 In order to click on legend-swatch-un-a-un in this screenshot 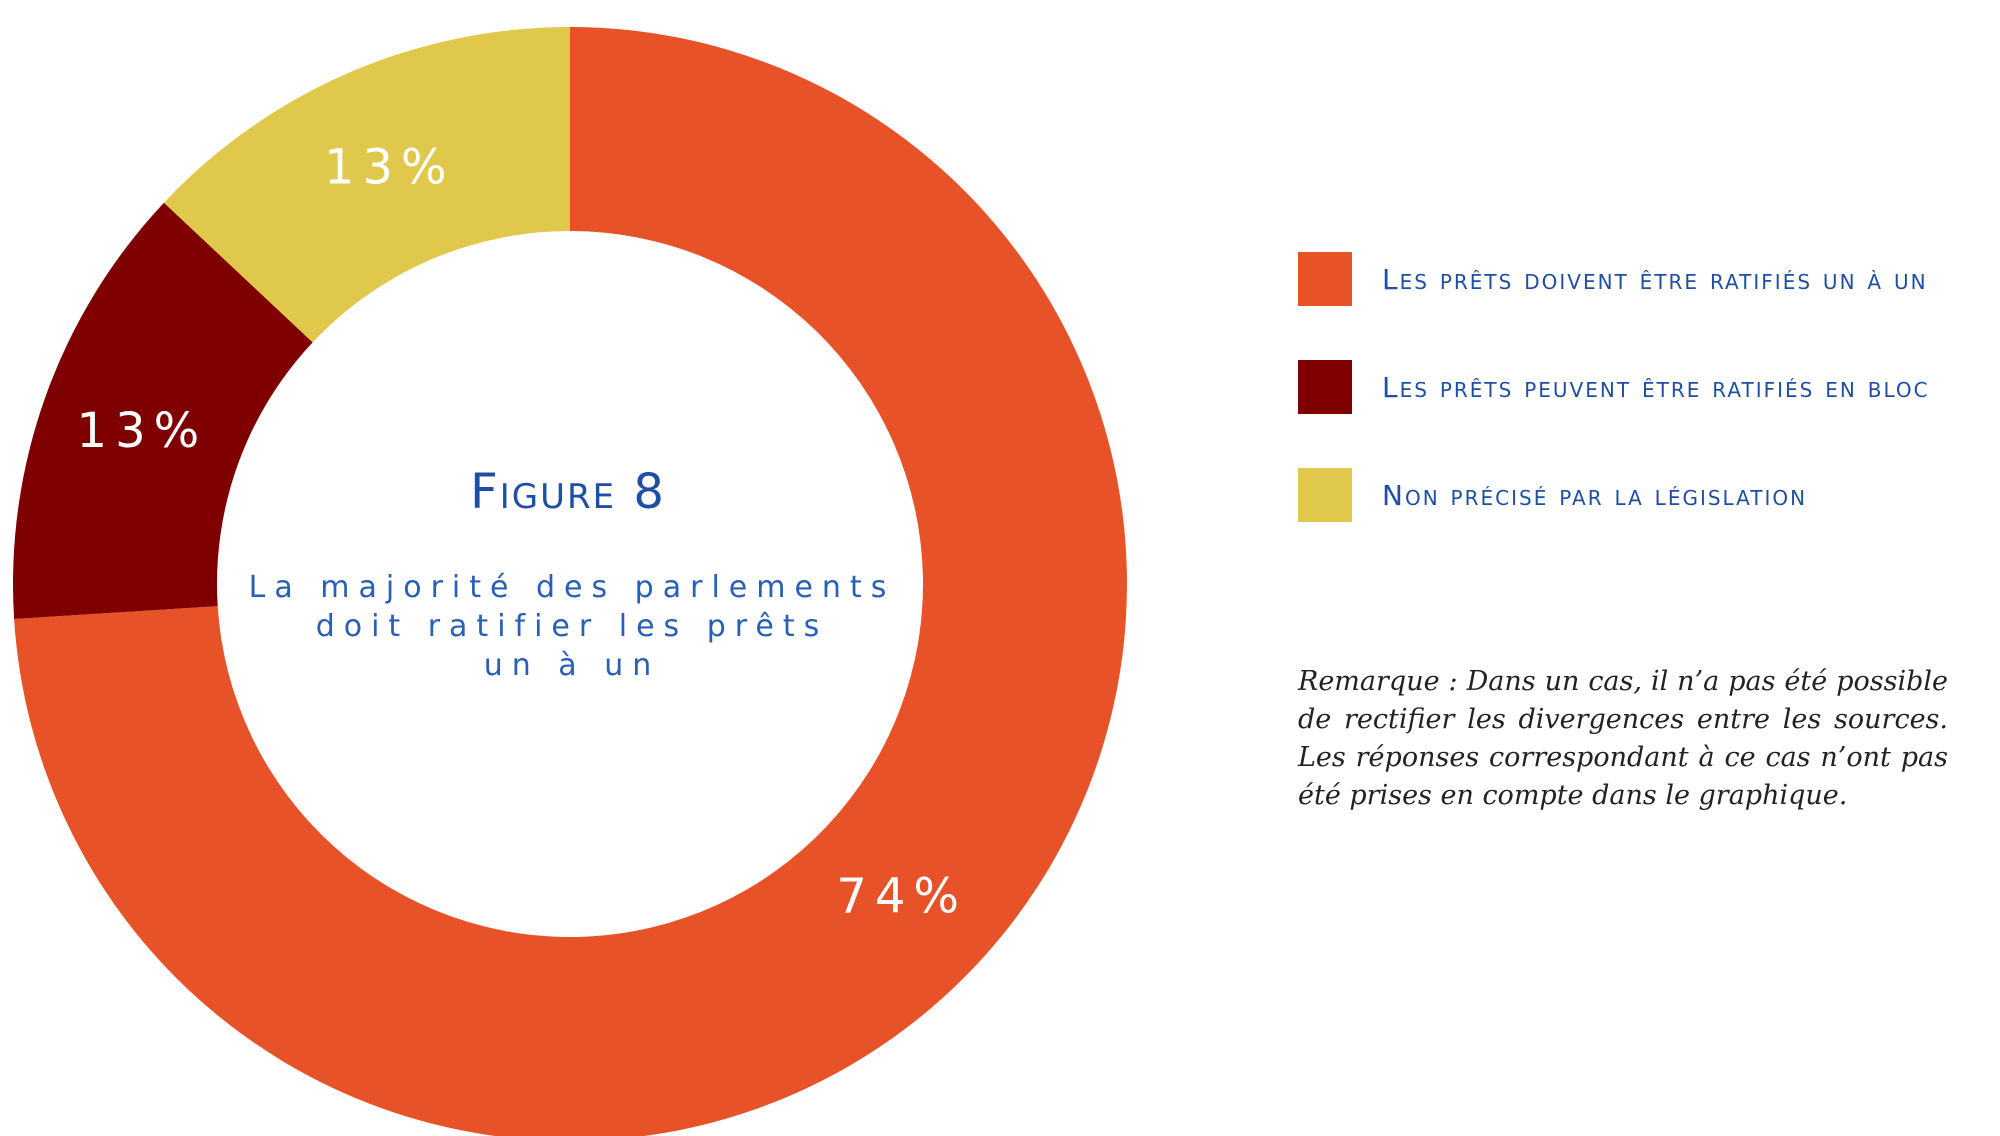, I will do `click(1325, 279)`.